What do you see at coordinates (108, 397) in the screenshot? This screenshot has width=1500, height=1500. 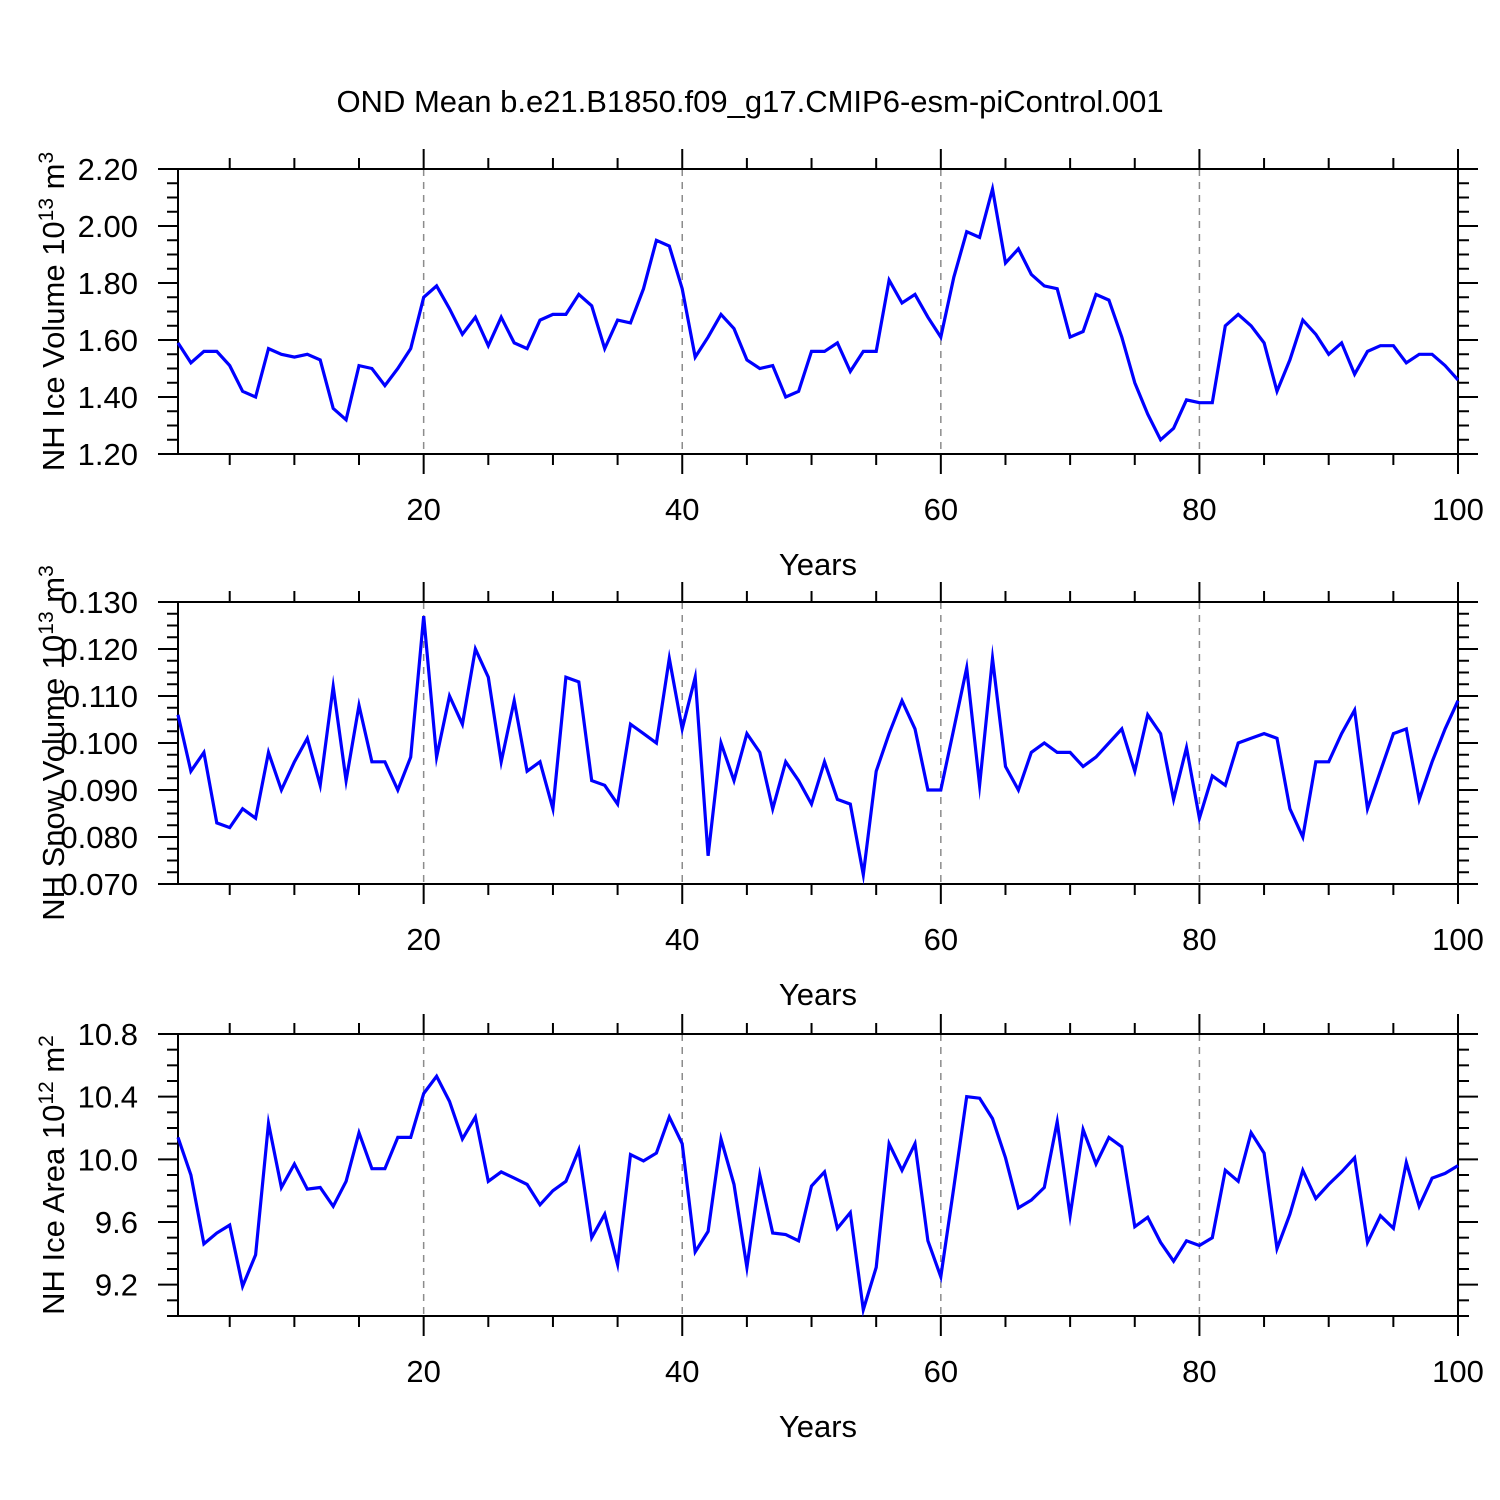 I see `y-tick-label: 1.40` at bounding box center [108, 397].